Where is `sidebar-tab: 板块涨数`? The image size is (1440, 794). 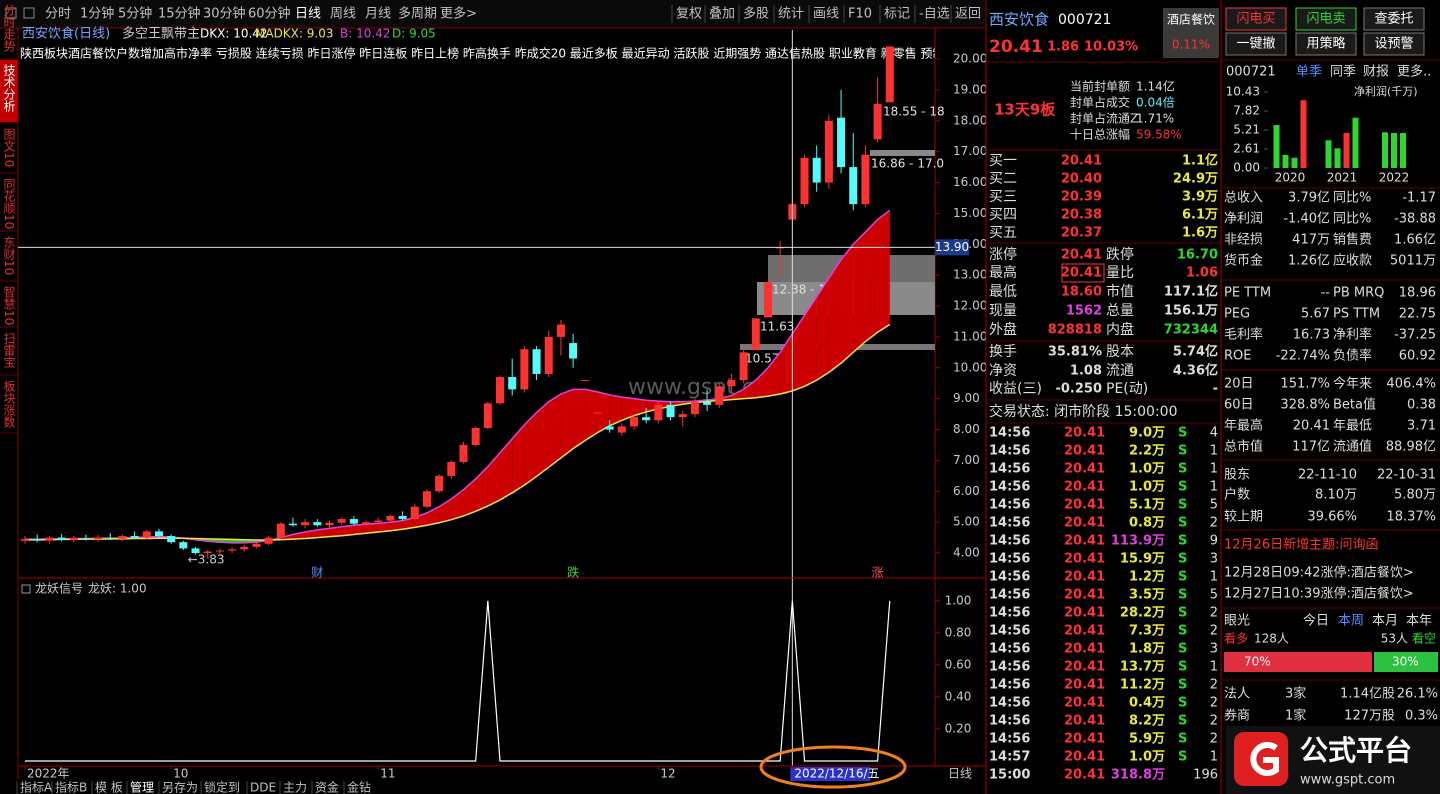 sidebar-tab: 板块涨数 is located at coordinates (9, 404).